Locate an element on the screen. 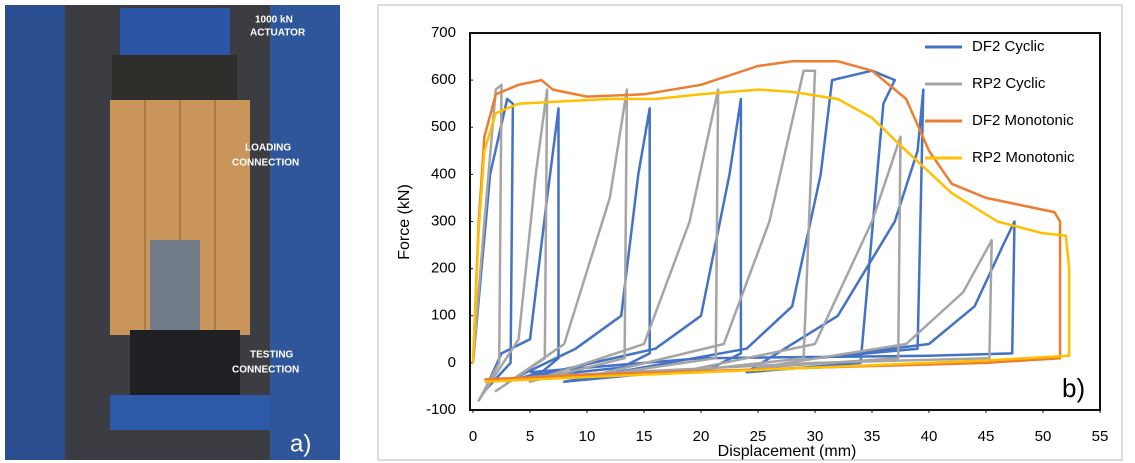  photo-label: ACTUATOR is located at coordinates (278, 33).